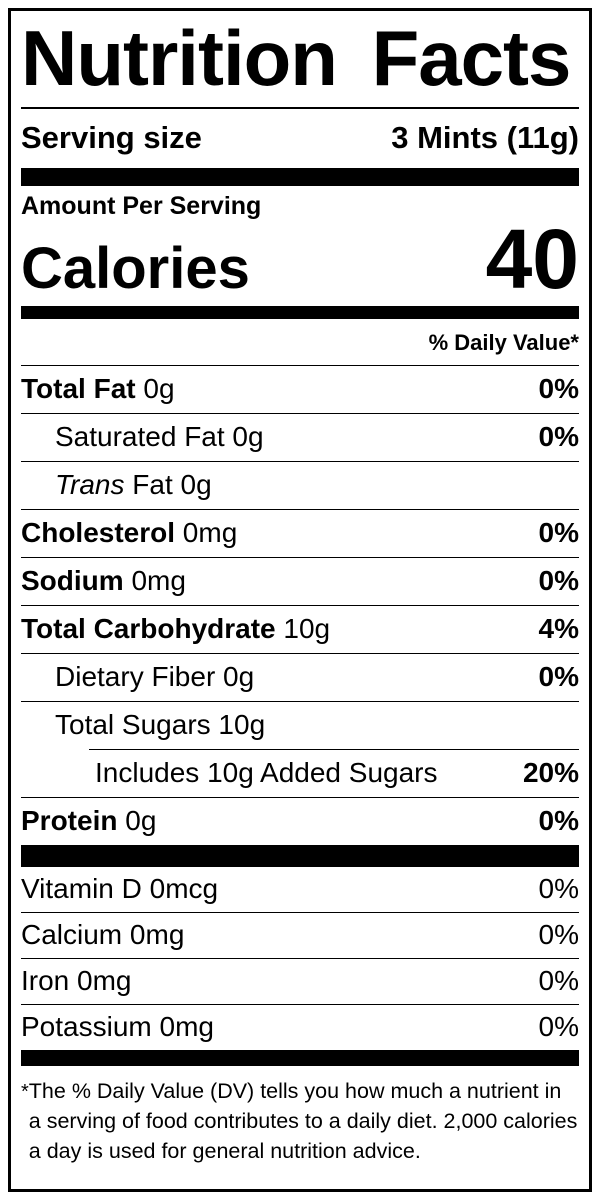 The width and height of the screenshot is (600, 1200). I want to click on vitamin-row-vitamin-d: Vitamin D 0mcg 0%, so click(300, 889).